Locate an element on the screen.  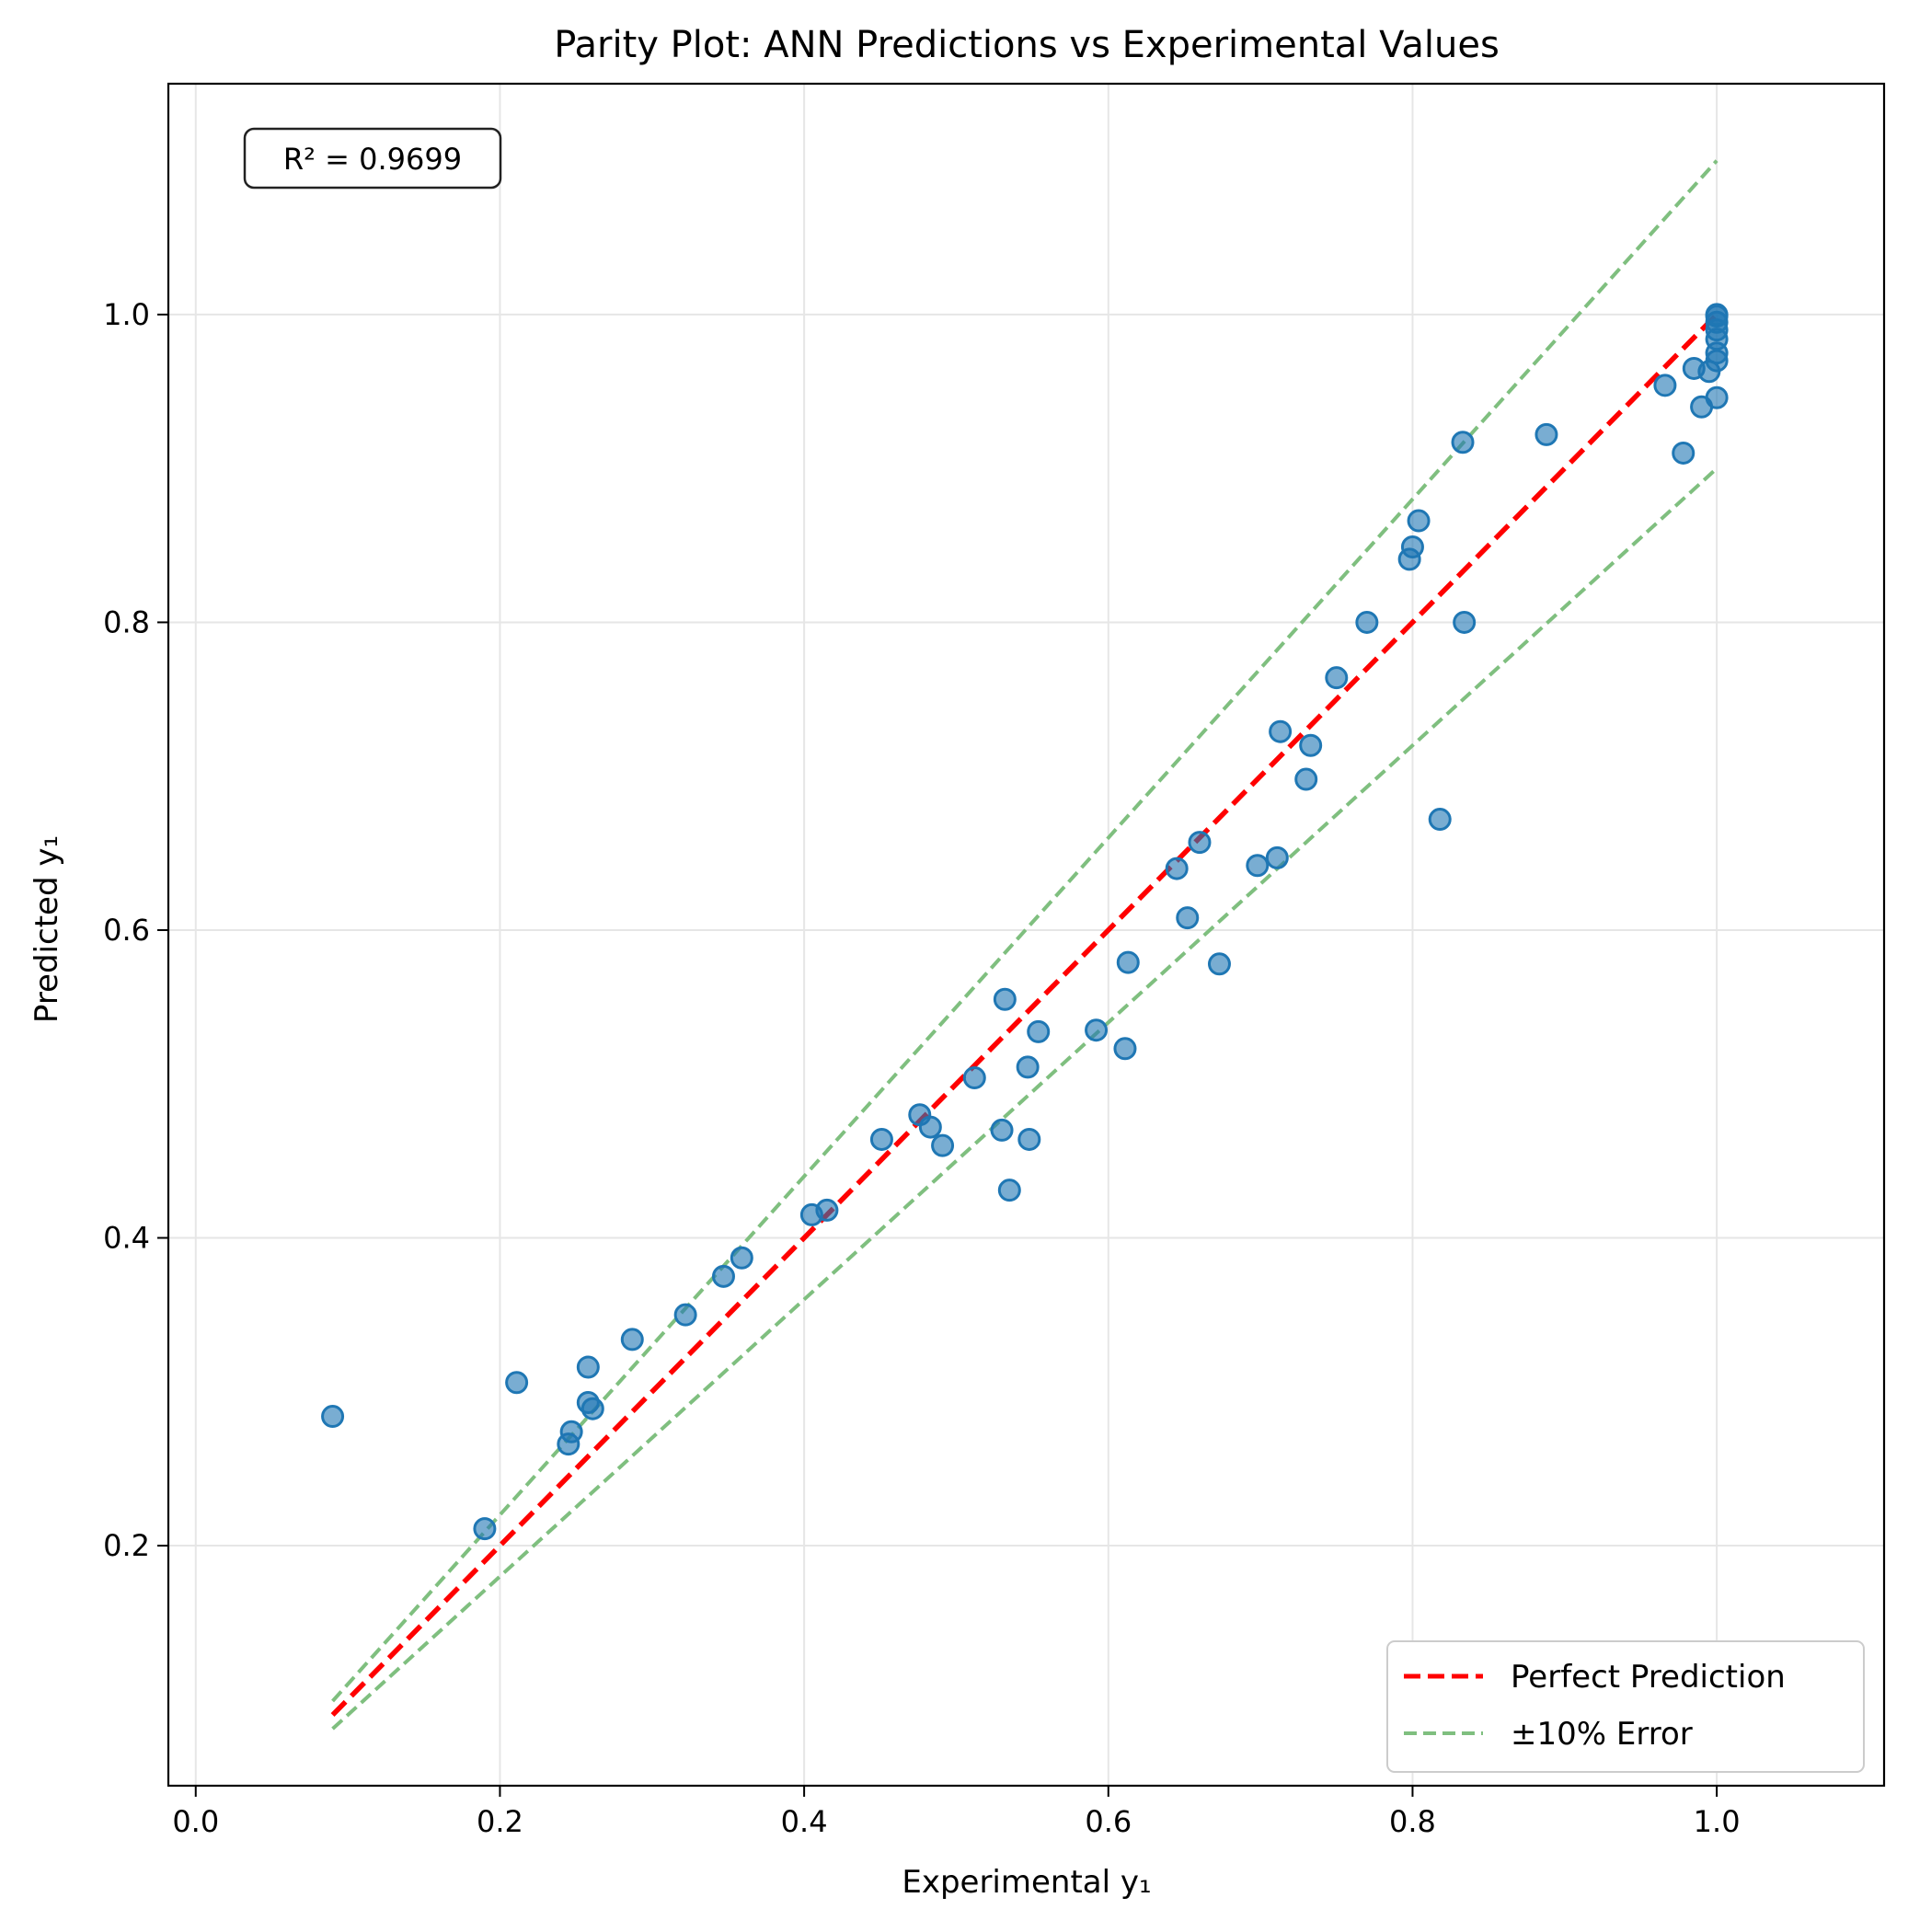
x-axis-label: Experimental y₁ is located at coordinates (1026, 1882).